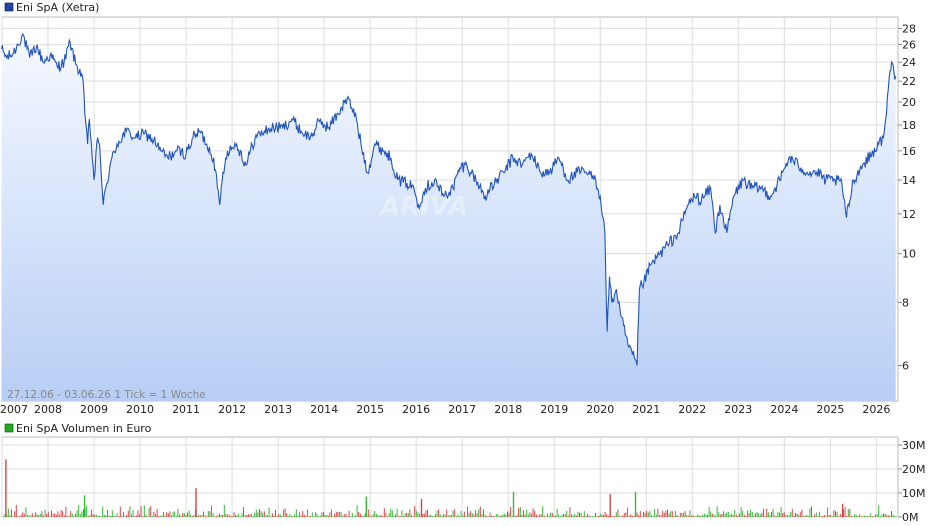 This screenshot has width=940, height=526. Describe the element at coordinates (554, 409) in the screenshot. I see `x-tick-label: 2019` at that location.